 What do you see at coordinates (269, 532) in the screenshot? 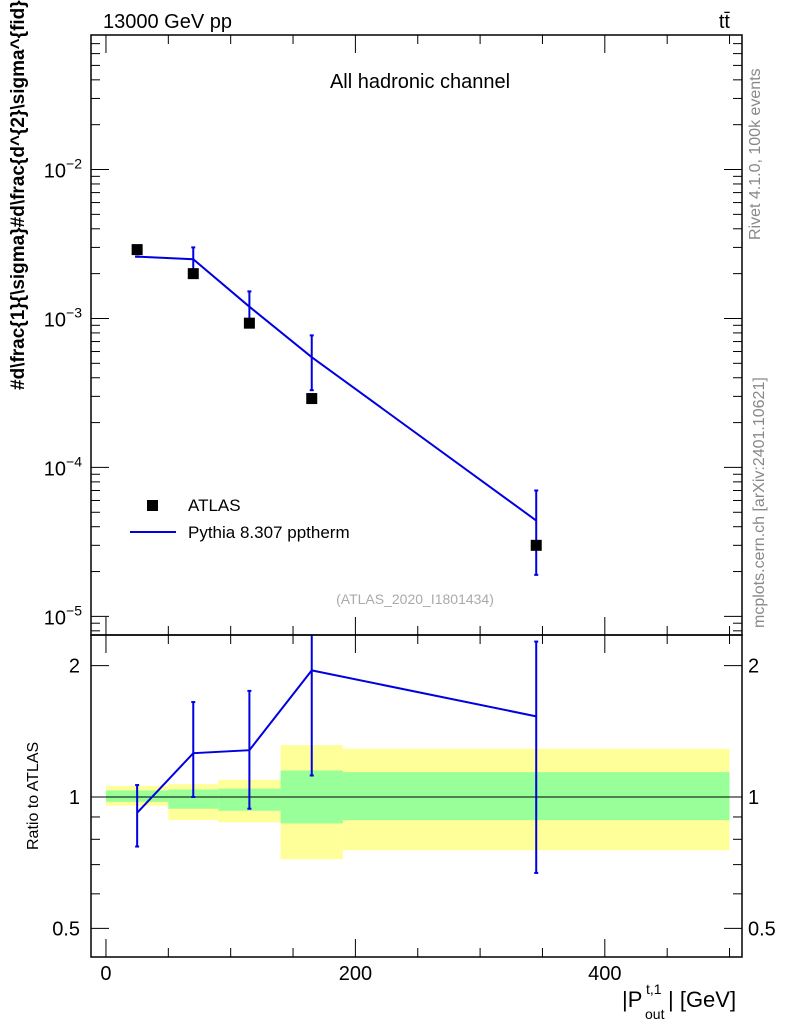
I see `legend-pythia-label: Pythia 8.307 pptherm` at bounding box center [269, 532].